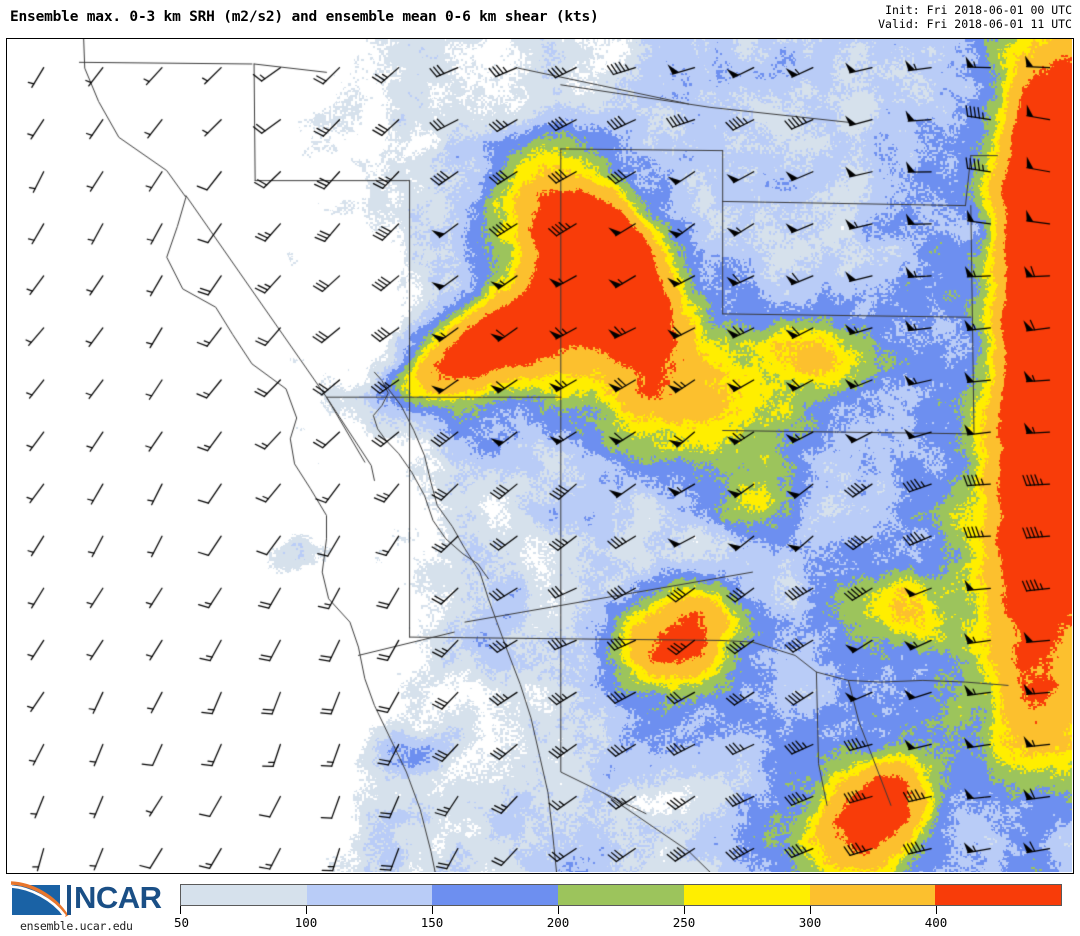  Describe the element at coordinates (306, 922) in the screenshot. I see `colorbar-label-100: 100` at that location.